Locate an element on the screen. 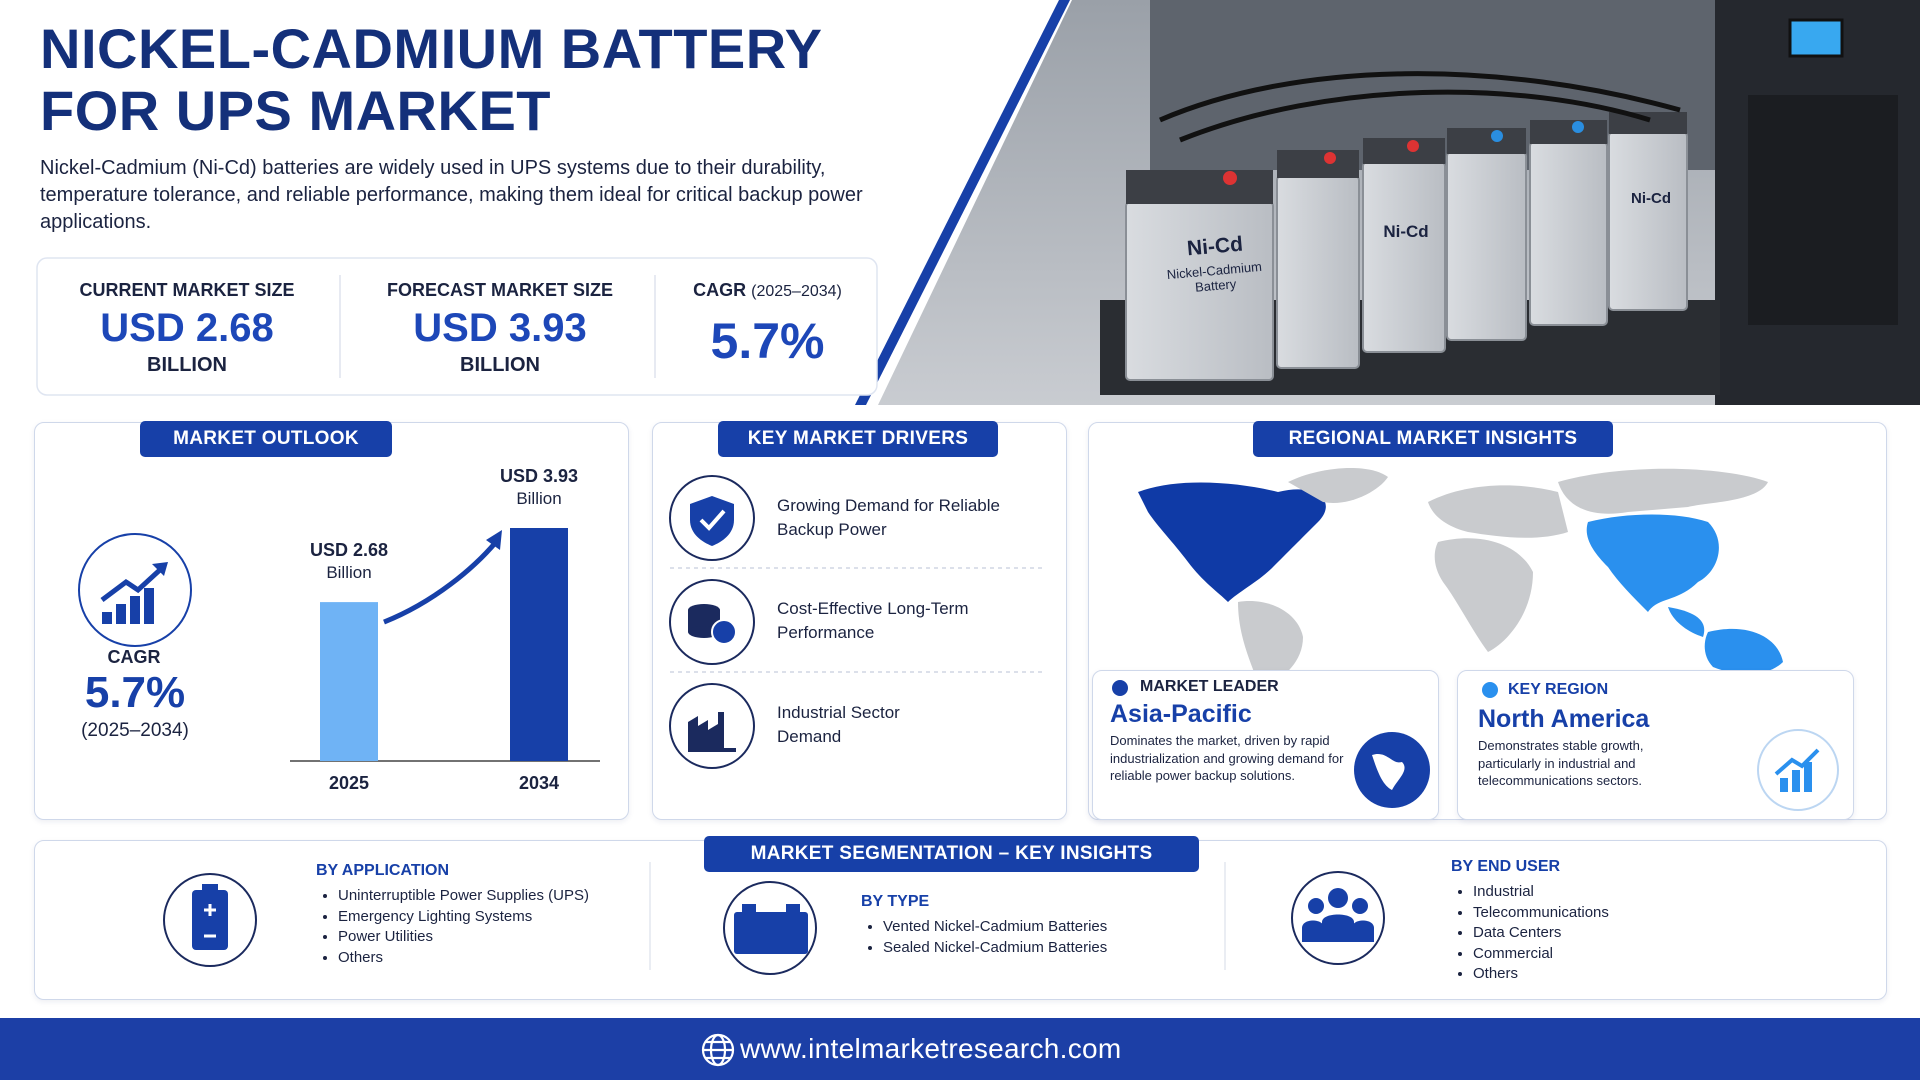 This screenshot has height=1080, width=1920. segment-icons is located at coordinates (774, 918).